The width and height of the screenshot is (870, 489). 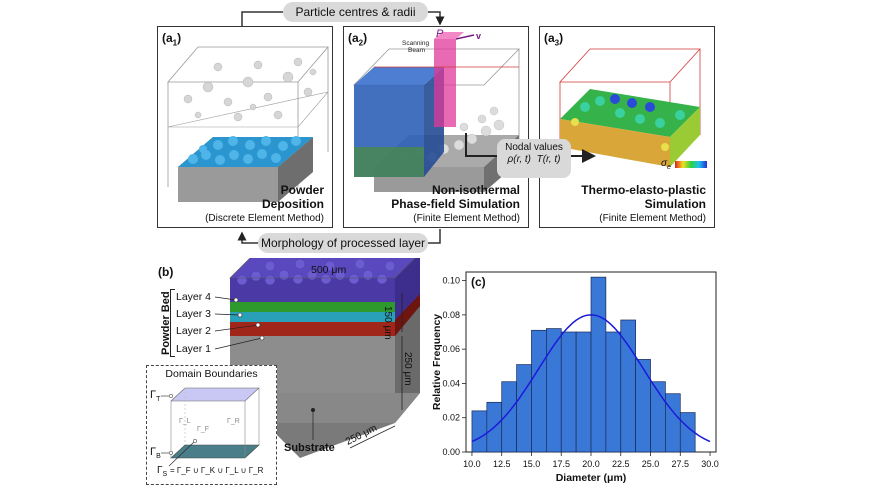 What do you see at coordinates (166, 272) in the screenshot?
I see `panel-b-label: (b)` at bounding box center [166, 272].